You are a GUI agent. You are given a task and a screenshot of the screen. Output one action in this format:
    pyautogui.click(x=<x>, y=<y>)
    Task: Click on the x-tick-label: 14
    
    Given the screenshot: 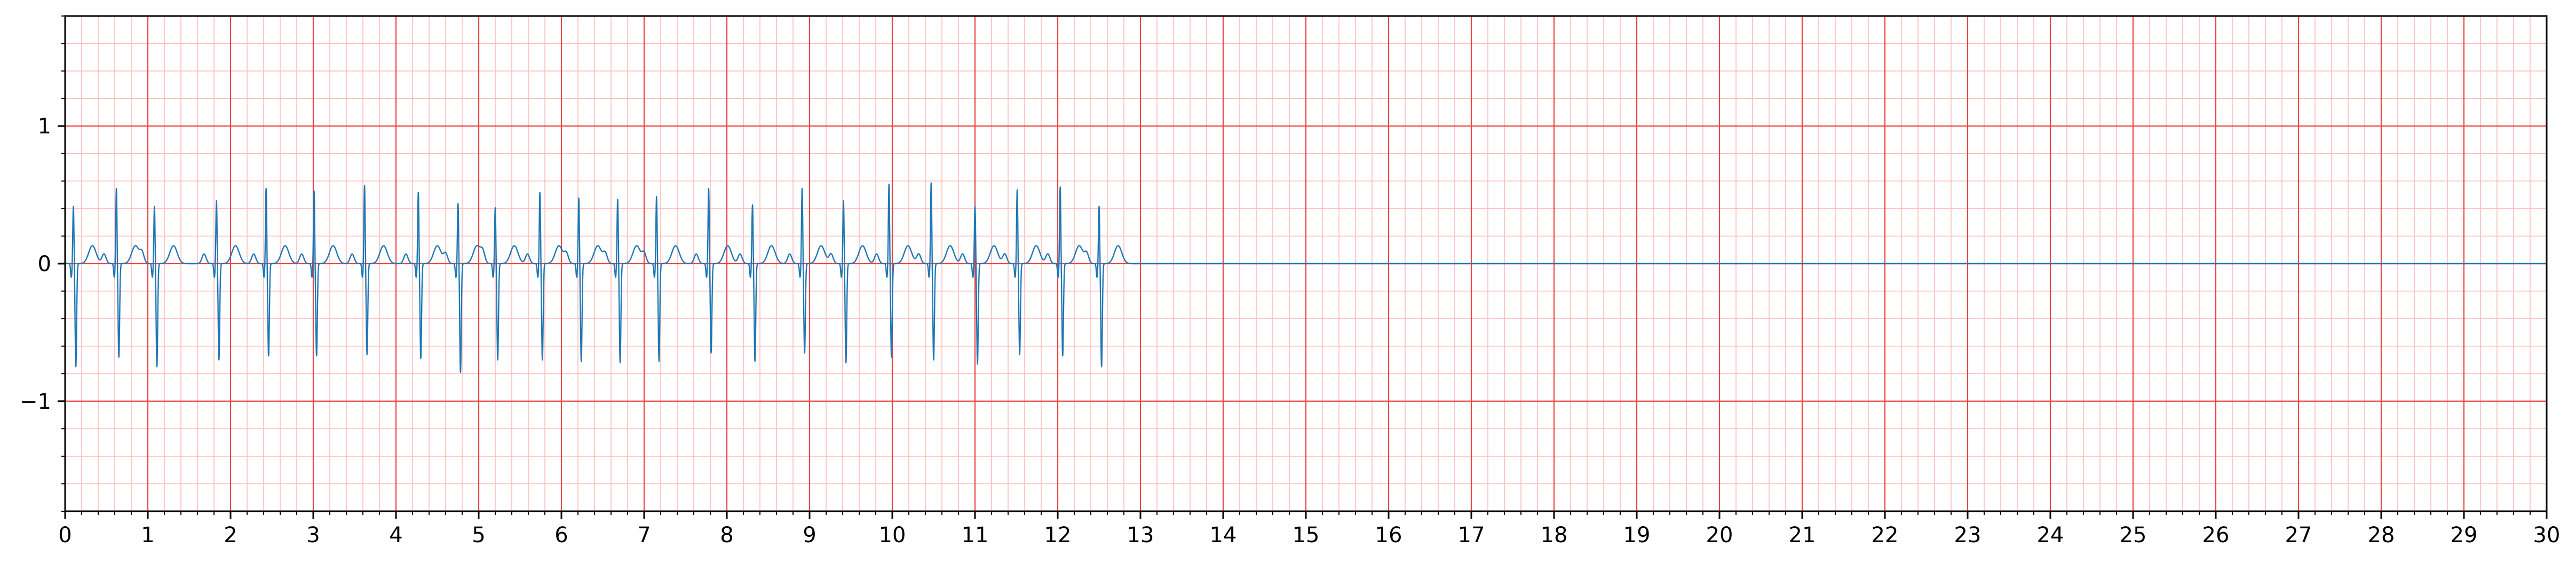 What is the action you would take?
    pyautogui.click(x=1223, y=535)
    